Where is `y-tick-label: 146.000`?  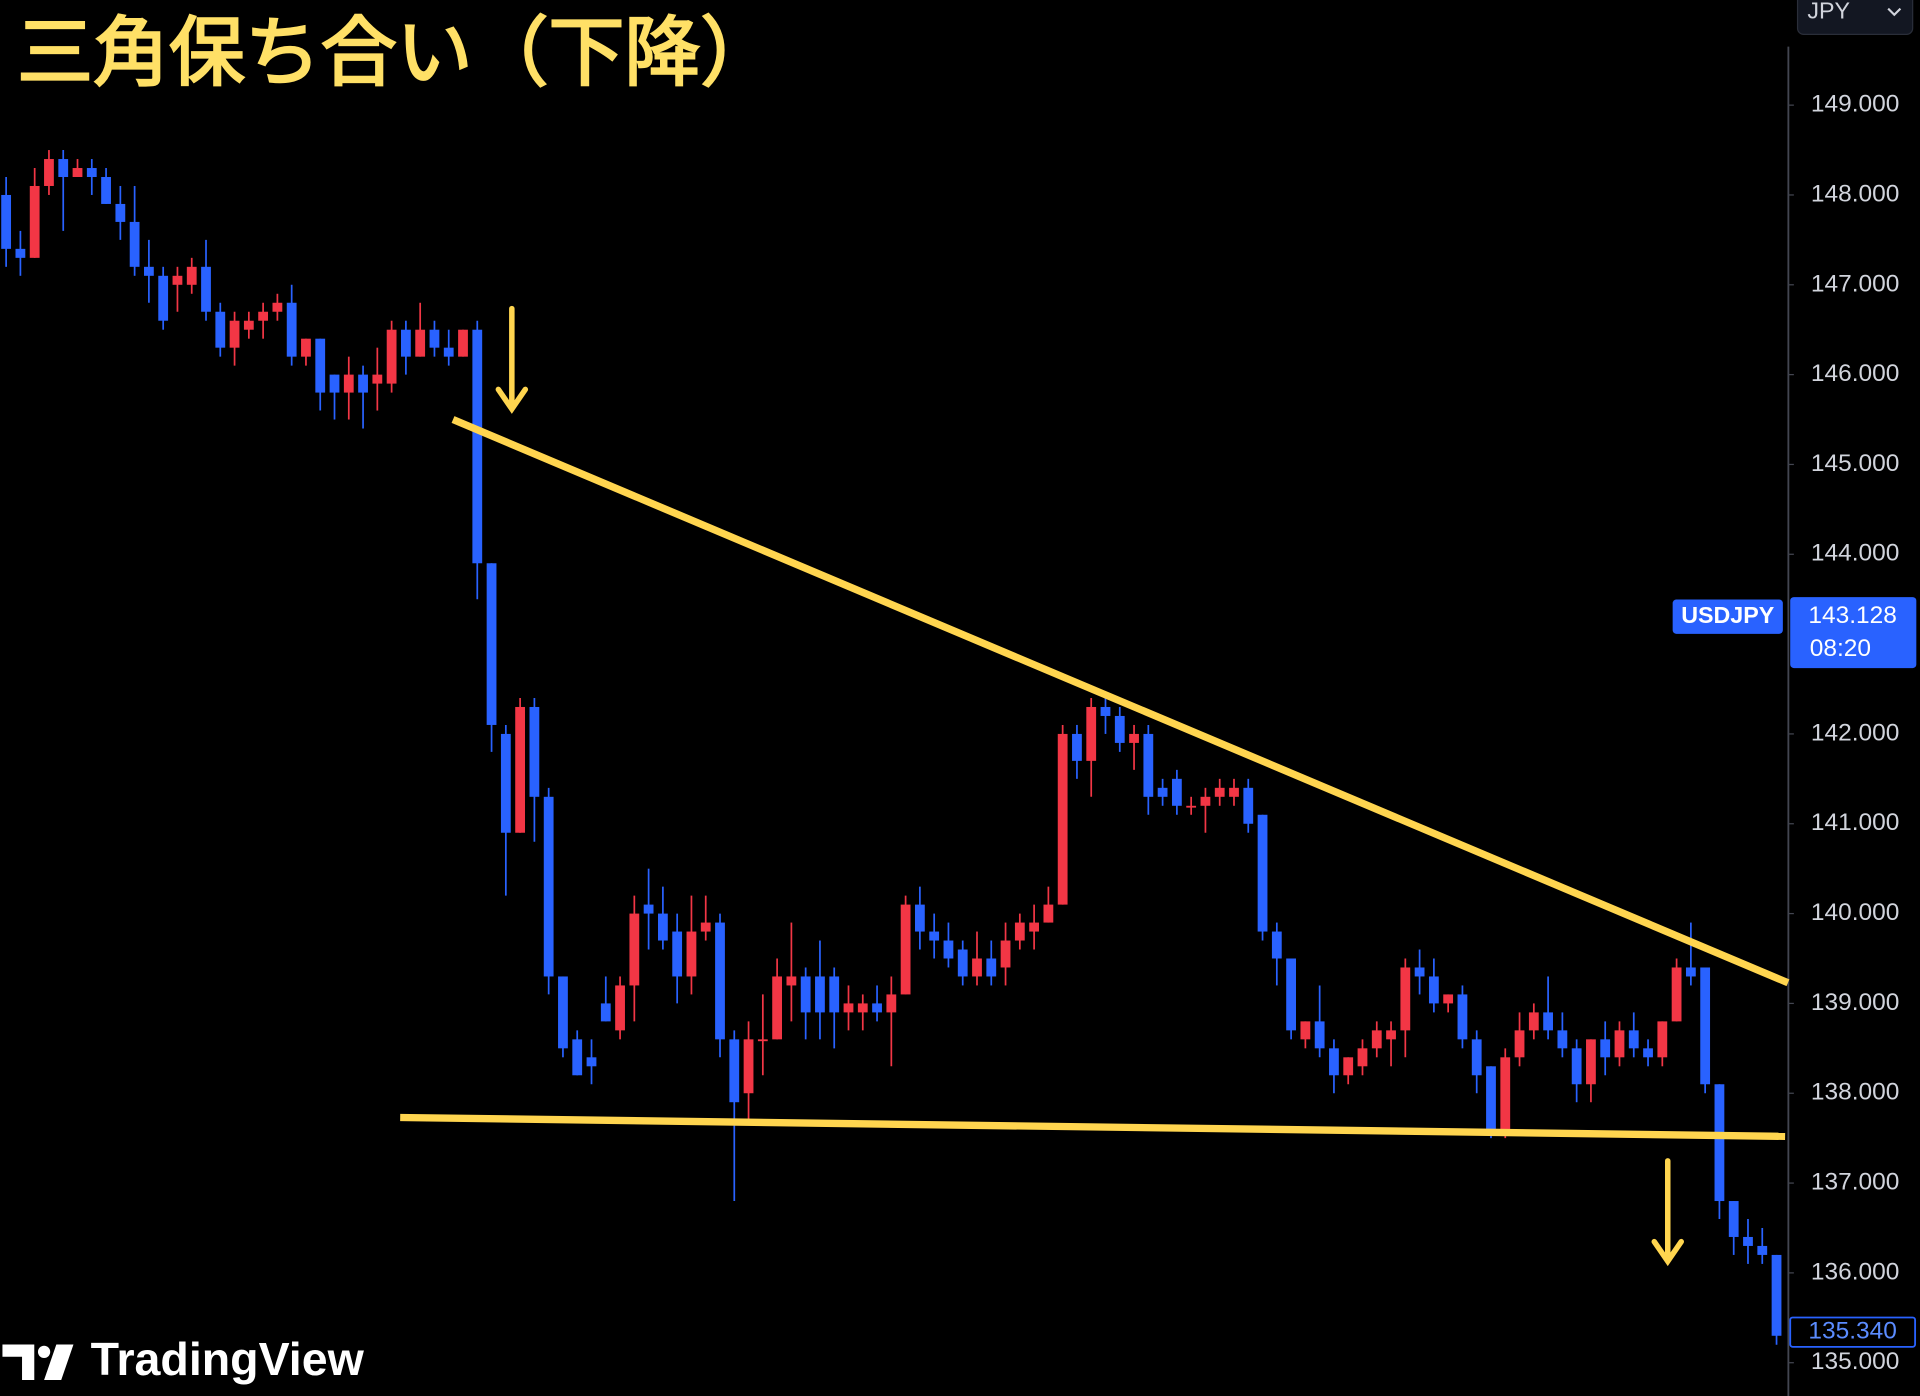 y-tick-label: 146.000 is located at coordinates (1855, 373).